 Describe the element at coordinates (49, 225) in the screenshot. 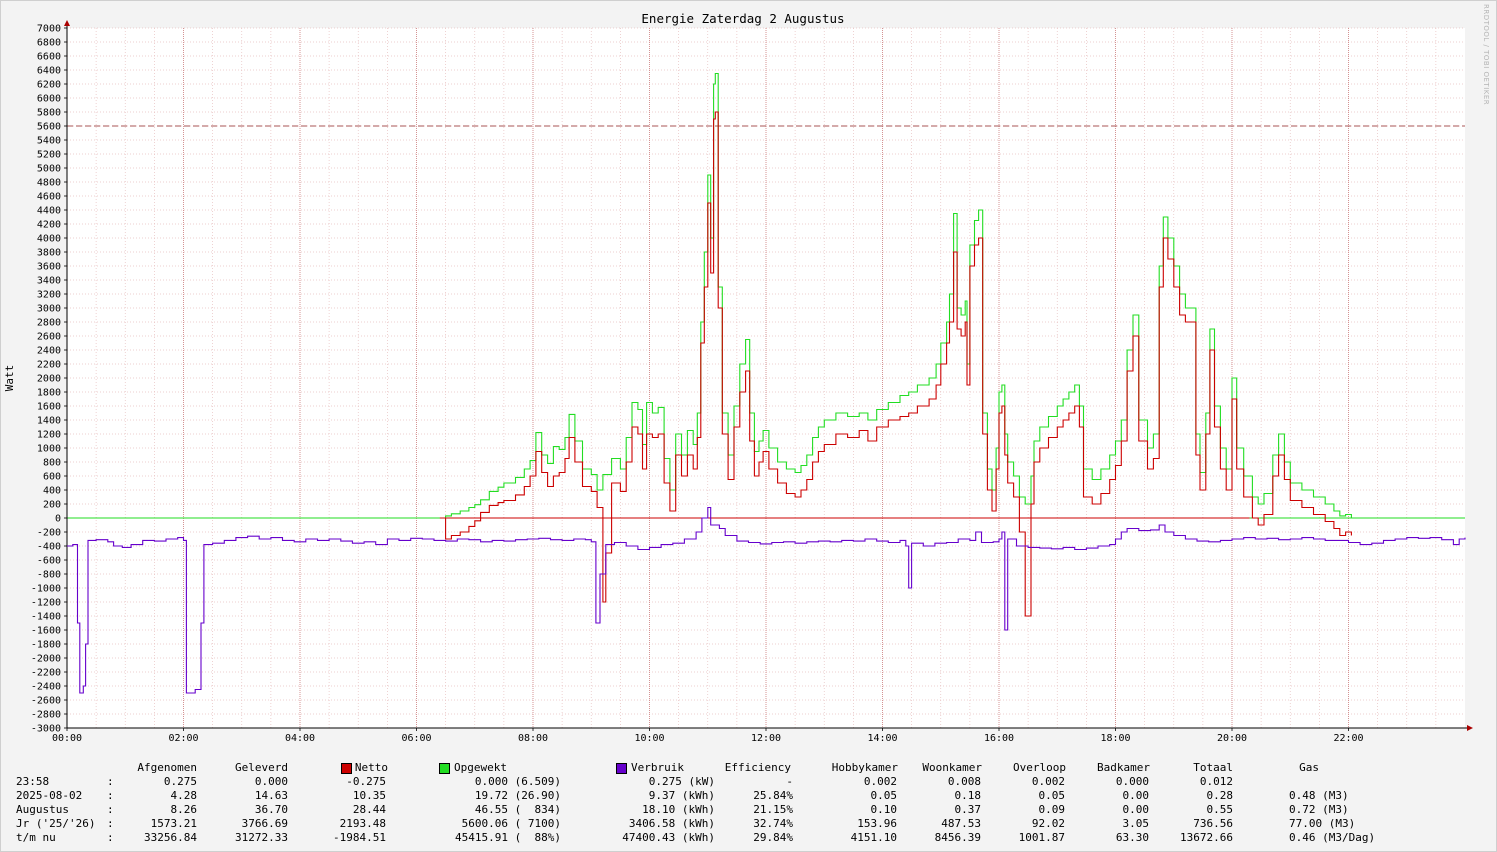

I see `y-tick-label: 4200` at that location.